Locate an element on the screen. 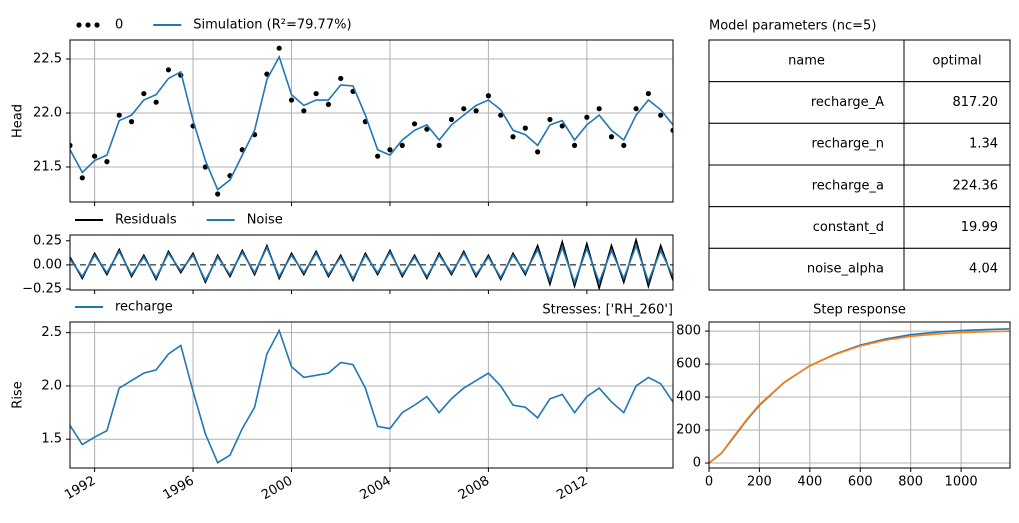 The image size is (1019, 523). parameter-value: 4.04 is located at coordinates (983, 269).